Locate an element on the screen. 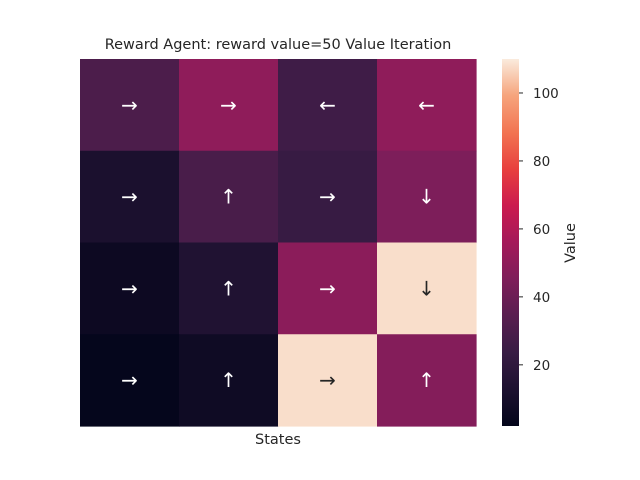 This screenshot has height=480, width=640. policy-arrow-r3-c1: ↑ is located at coordinates (228, 380).